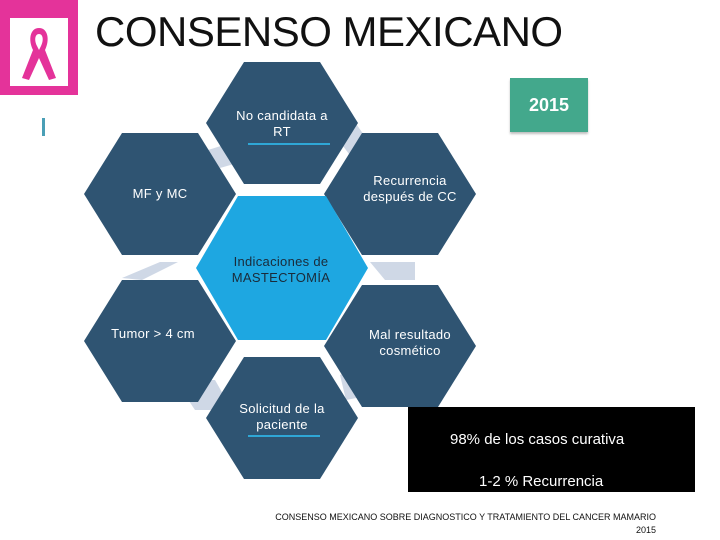  I want to click on year-badge: 2015, so click(549, 105).